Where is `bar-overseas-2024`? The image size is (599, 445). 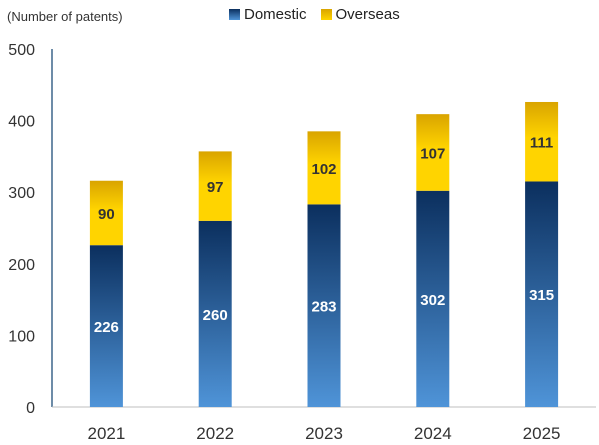 bar-overseas-2024 is located at coordinates (433, 152).